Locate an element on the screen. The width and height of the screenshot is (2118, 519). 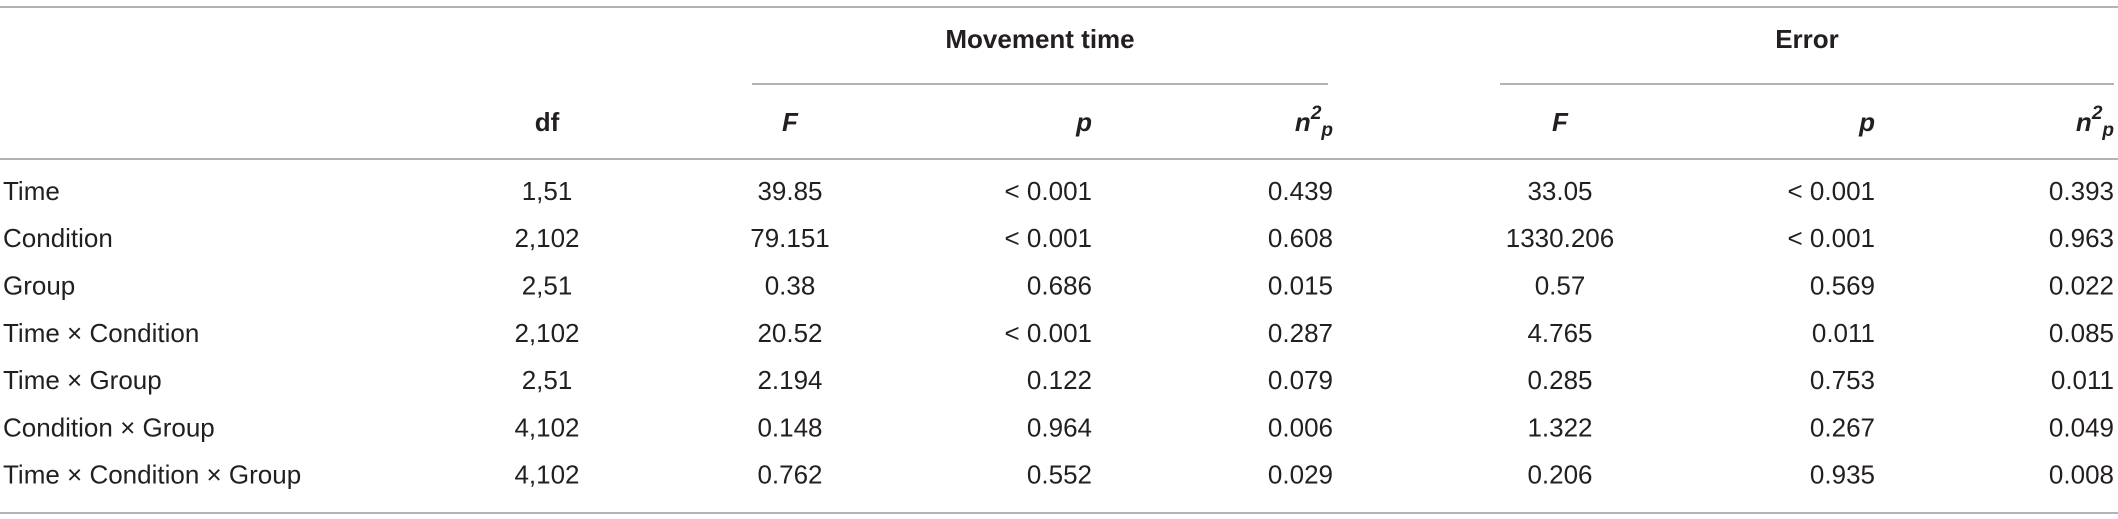
cell: 0.267 is located at coordinates (1842, 427).